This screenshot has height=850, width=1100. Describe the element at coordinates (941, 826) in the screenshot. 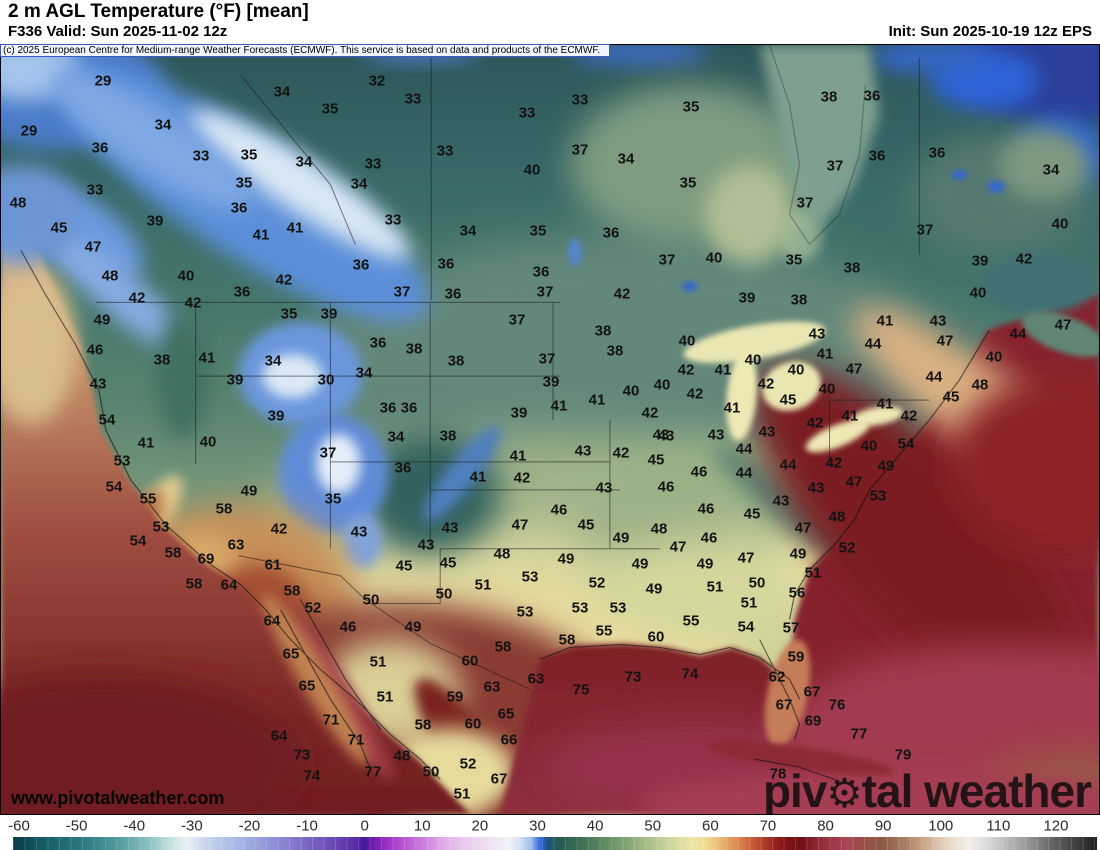

I see `colorbar-tick: 100` at that location.